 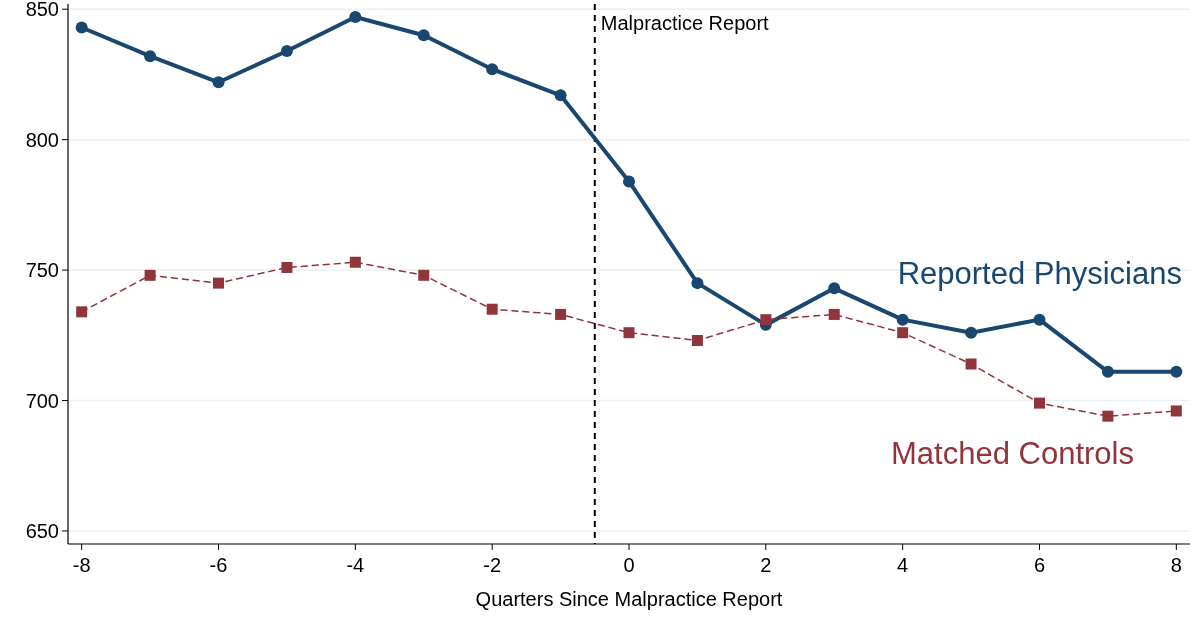 I want to click on series-label: Matched Controls, so click(x=1012, y=453).